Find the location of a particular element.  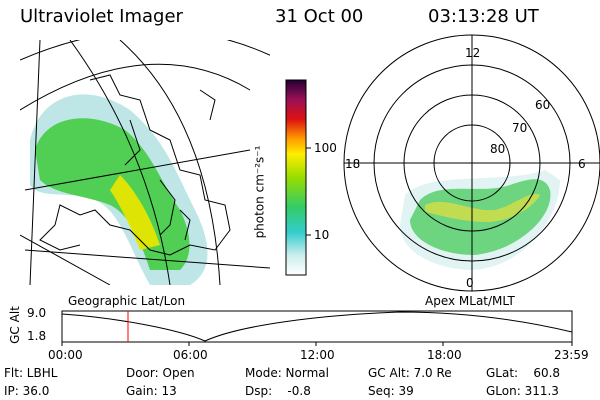

instrument-title: Ultraviolet Imager is located at coordinates (101, 16).